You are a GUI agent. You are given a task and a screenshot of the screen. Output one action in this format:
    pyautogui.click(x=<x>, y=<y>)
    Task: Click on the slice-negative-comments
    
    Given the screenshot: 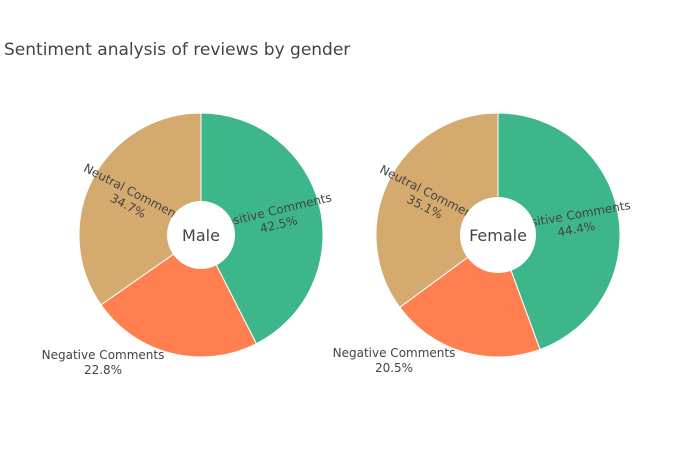 What is the action you would take?
    pyautogui.click(x=179, y=296)
    